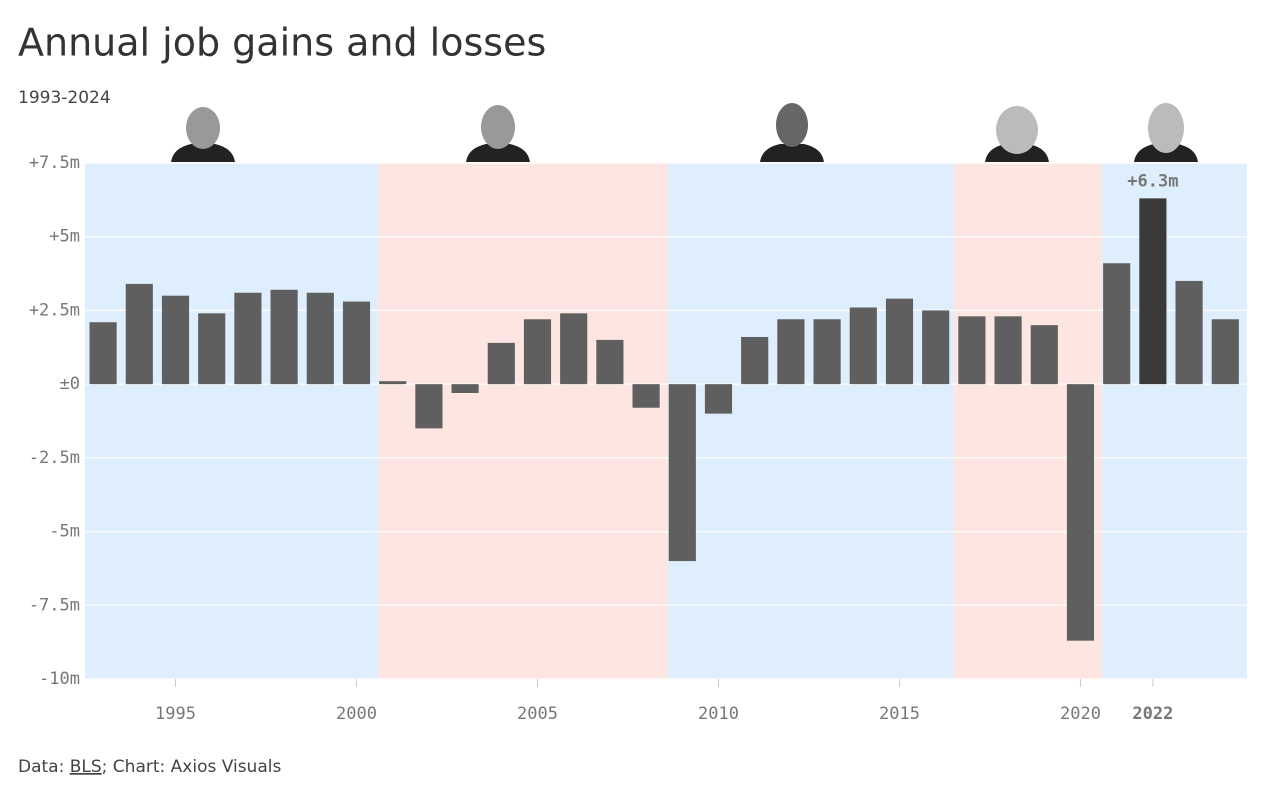  Describe the element at coordinates (537, 714) in the screenshot. I see `x-tick-label: 2005` at that location.